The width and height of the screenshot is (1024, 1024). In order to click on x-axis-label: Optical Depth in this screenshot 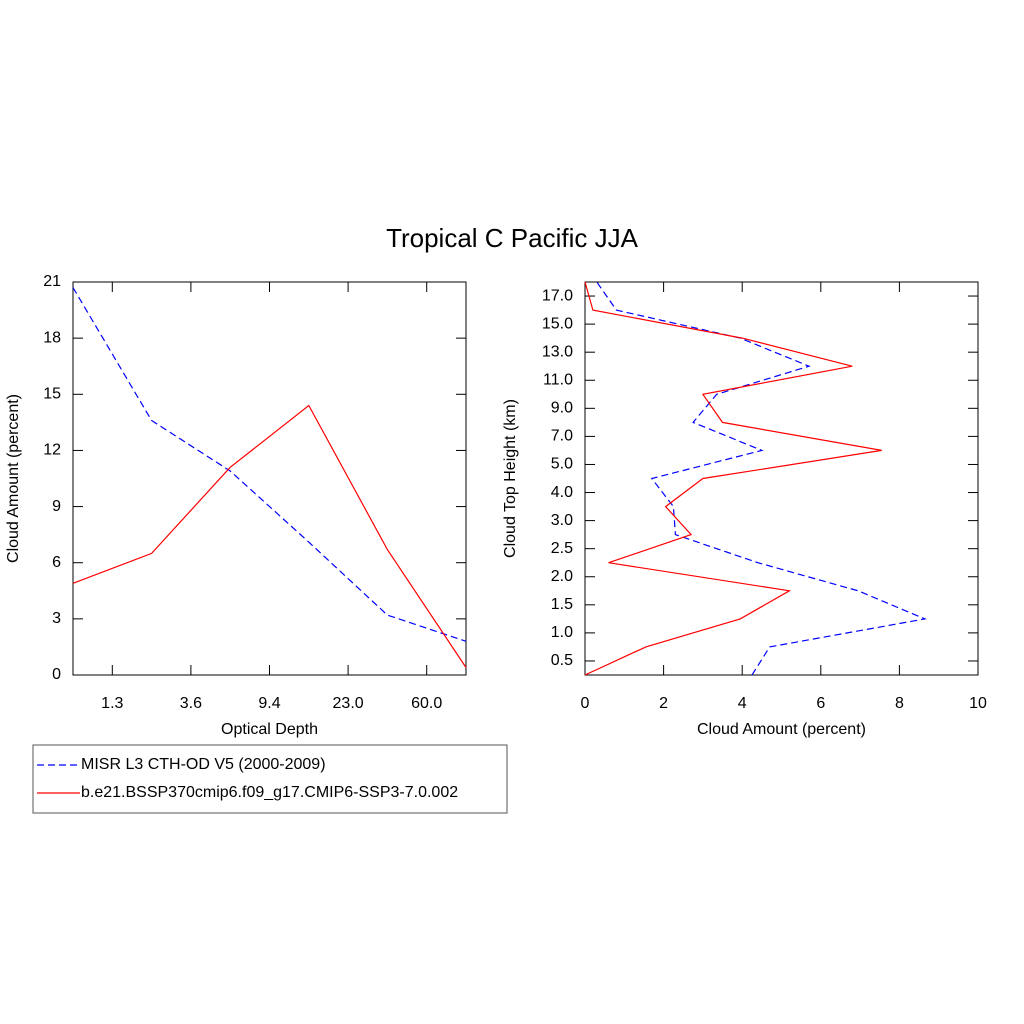, I will do `click(269, 729)`.